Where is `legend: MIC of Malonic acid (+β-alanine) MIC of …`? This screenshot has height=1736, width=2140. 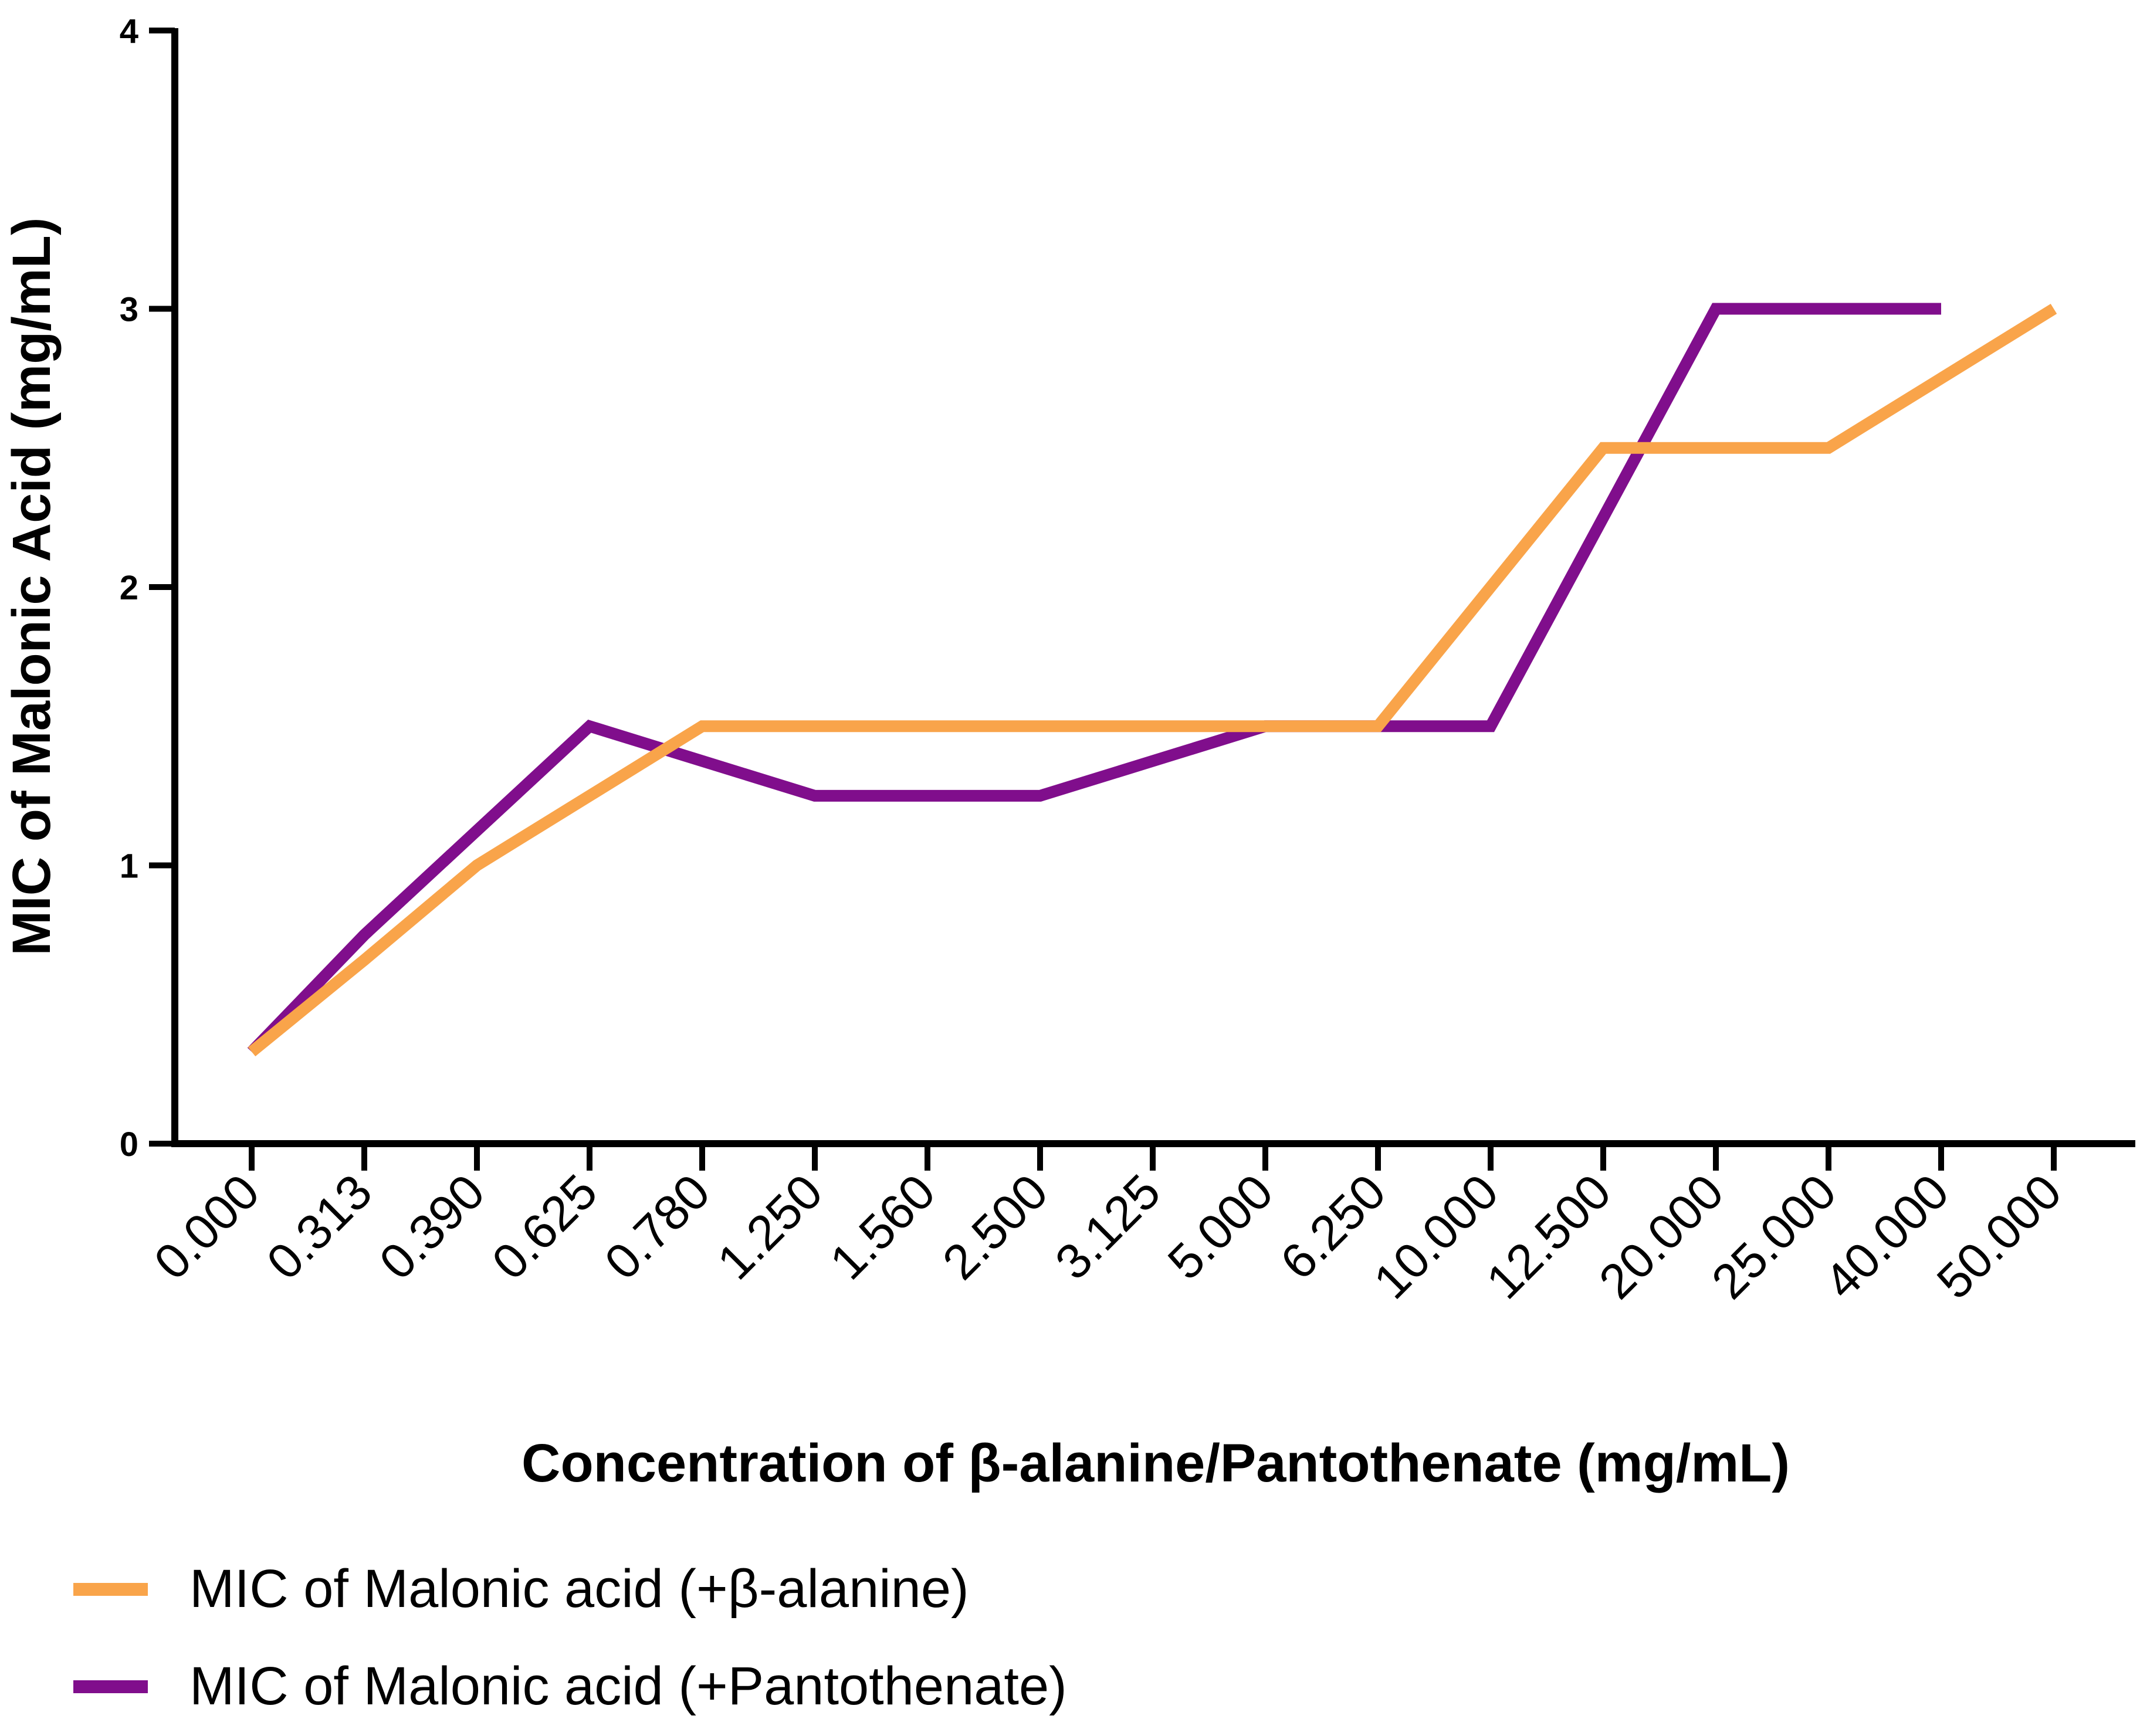
legend: MIC of Malonic acid (+β-alanine) MIC of … is located at coordinates (570, 1637).